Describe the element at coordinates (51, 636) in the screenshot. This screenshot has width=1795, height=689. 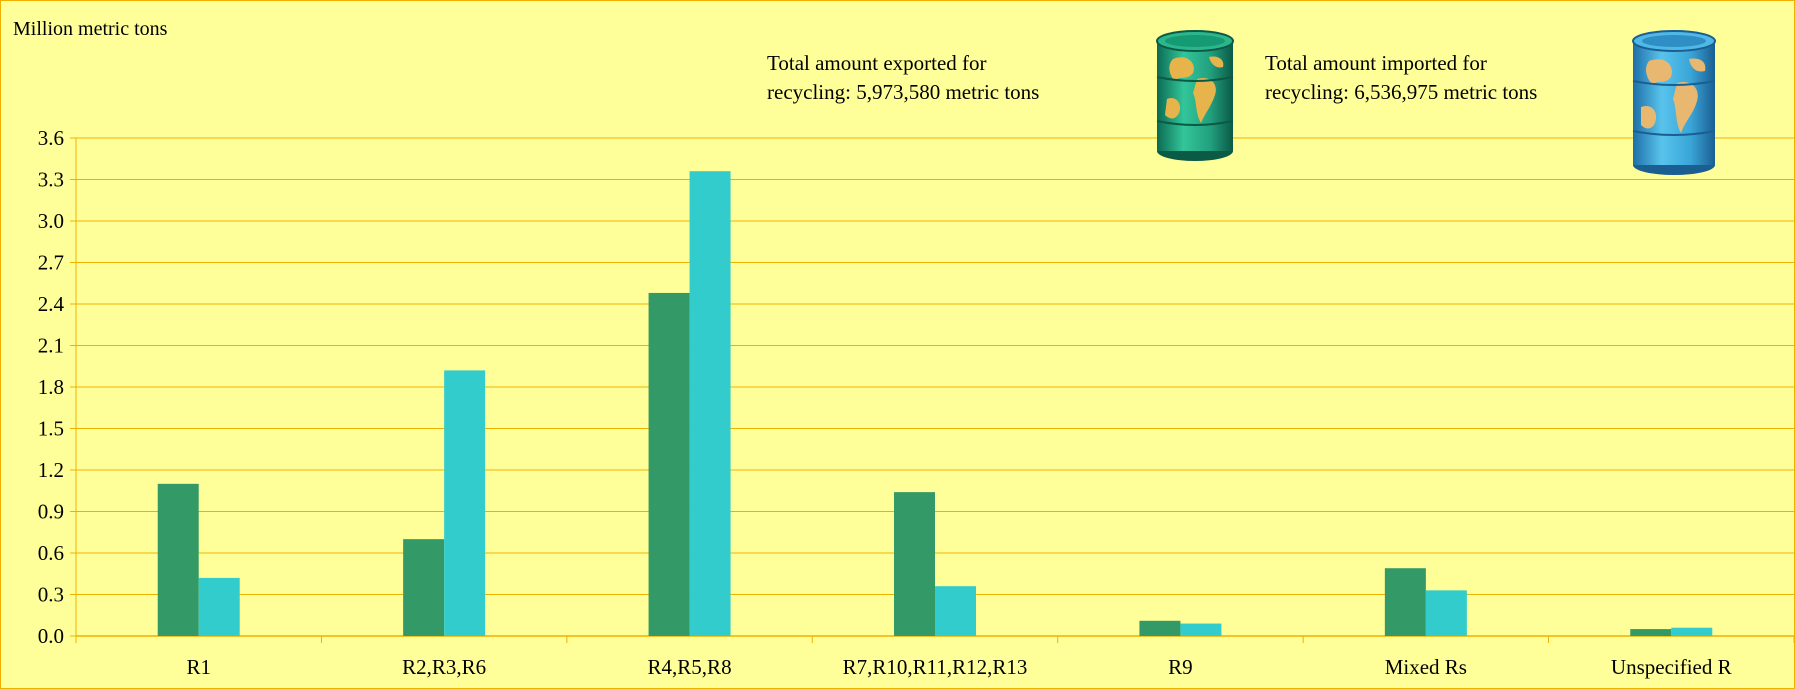
I see `y-tick-label: 0.0` at that location.